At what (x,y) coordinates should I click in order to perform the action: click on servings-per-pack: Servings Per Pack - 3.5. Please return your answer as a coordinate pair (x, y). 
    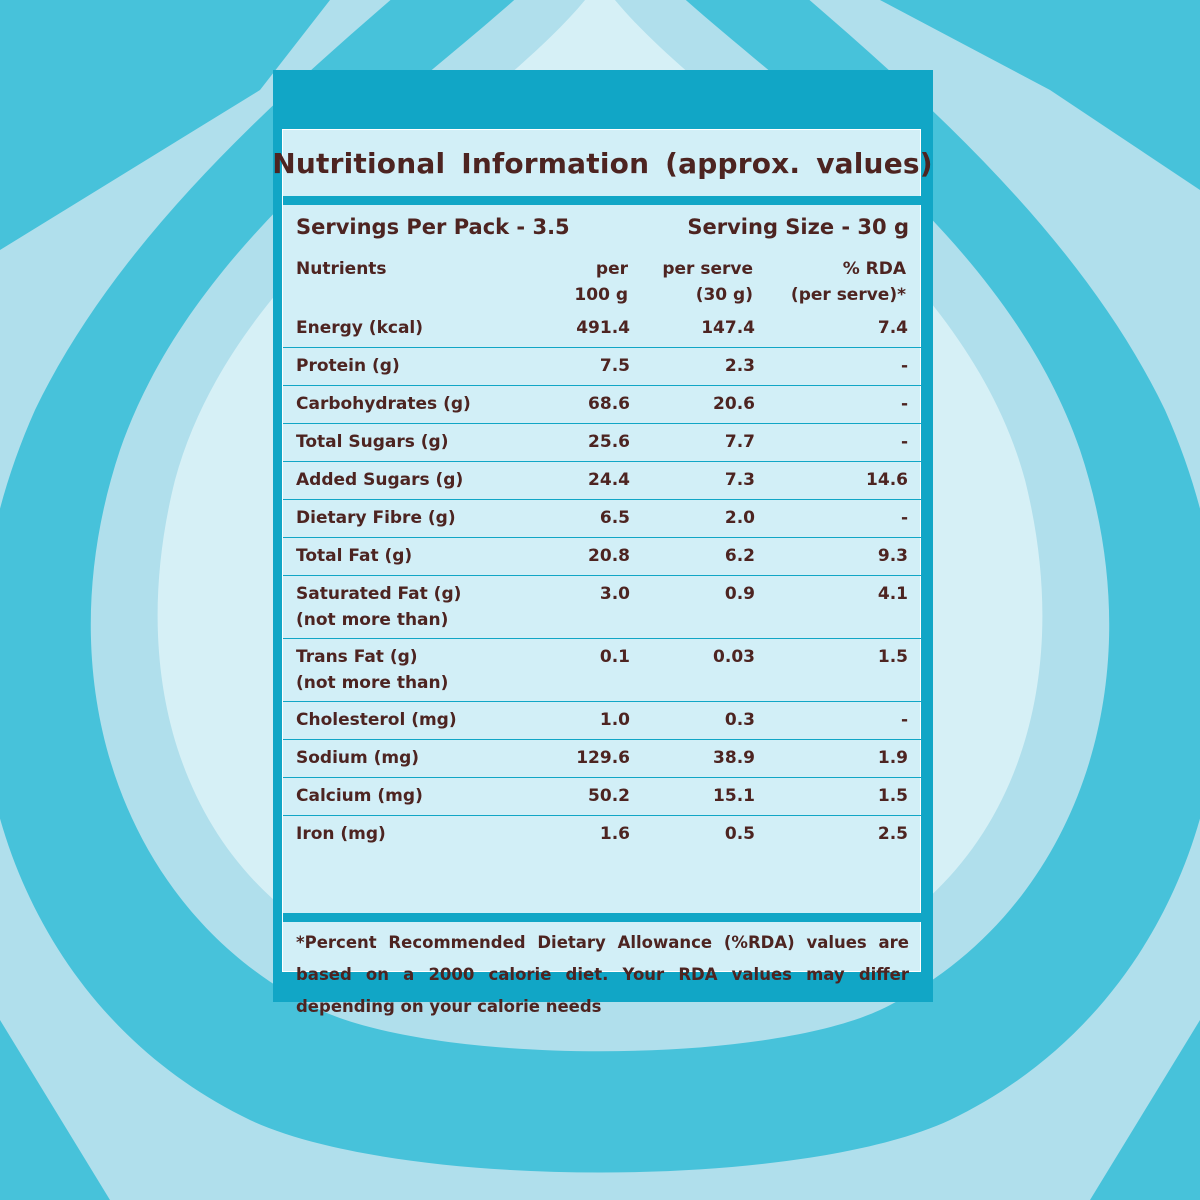
    Looking at the image, I should click on (433, 227).